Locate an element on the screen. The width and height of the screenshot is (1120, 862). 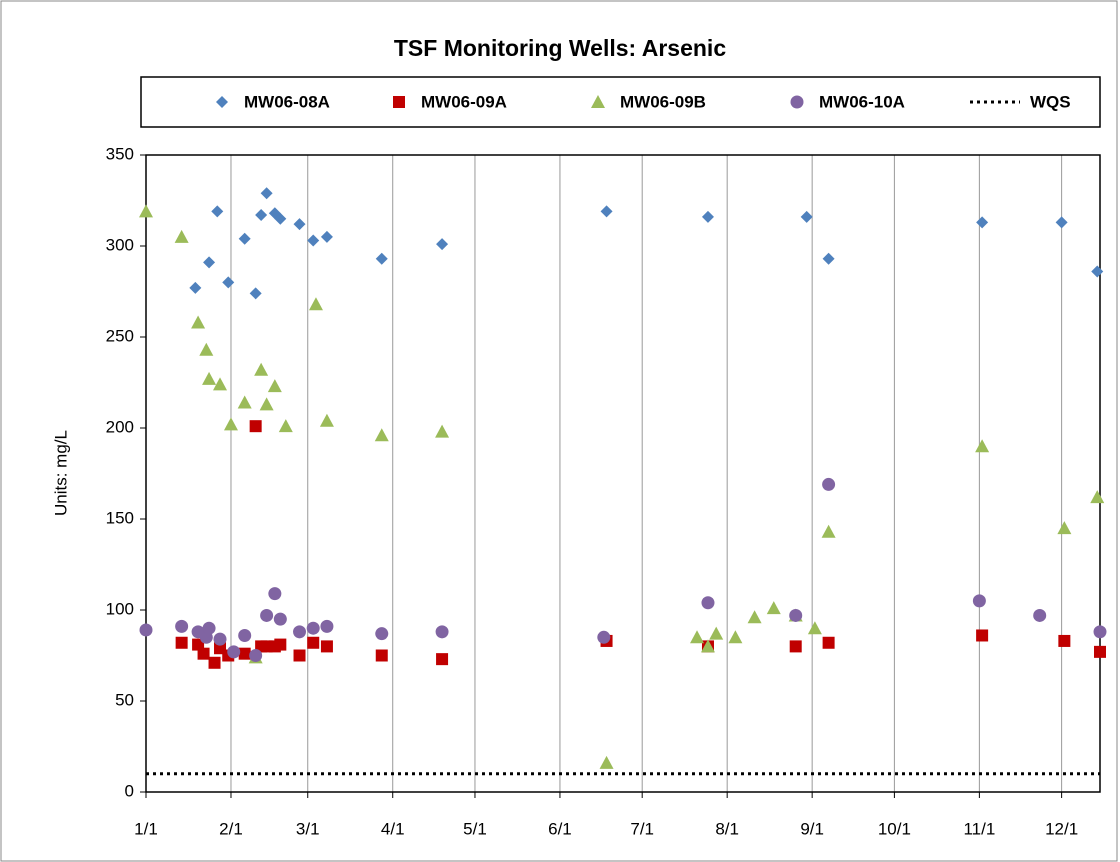
chart-title: TSF Monitoring Wells: Arsenic is located at coordinates (560, 48).